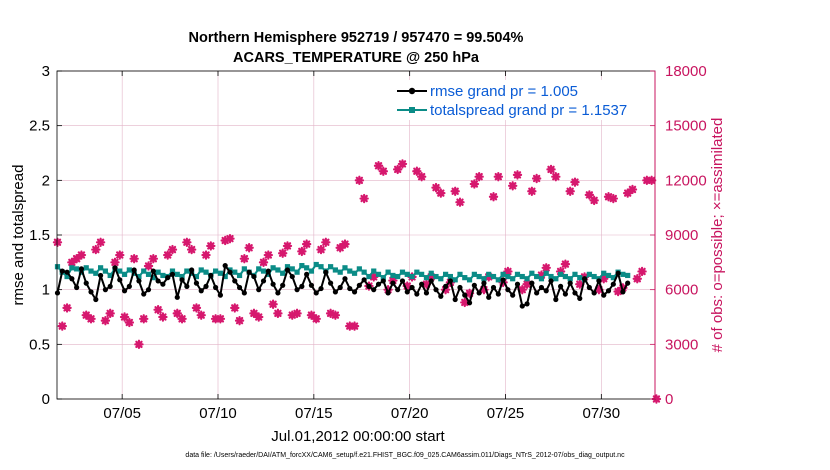  Describe the element at coordinates (528, 110) in the screenshot. I see `legend-label-totalspread: totalspread grand pr = 1.1537` at that location.